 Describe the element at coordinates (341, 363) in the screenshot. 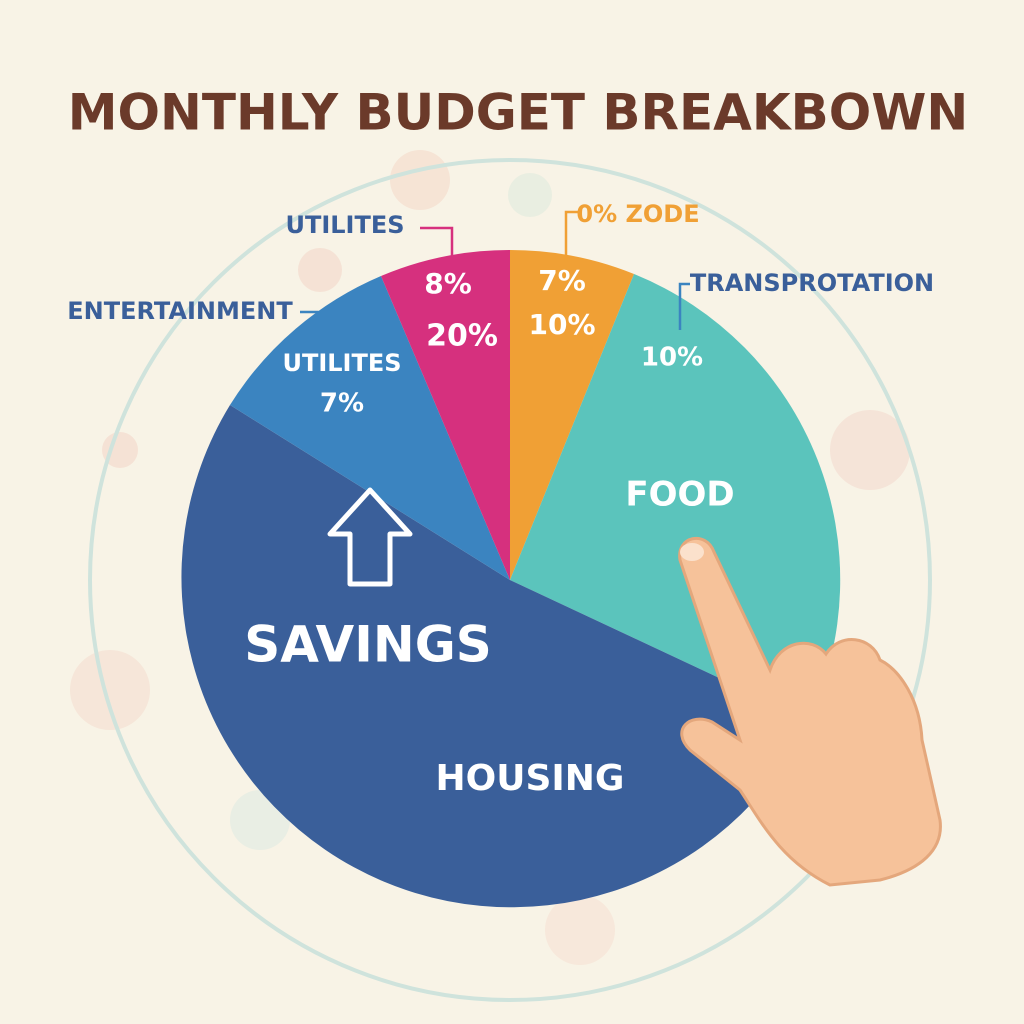

I see `slice-label: UTILITES` at that location.